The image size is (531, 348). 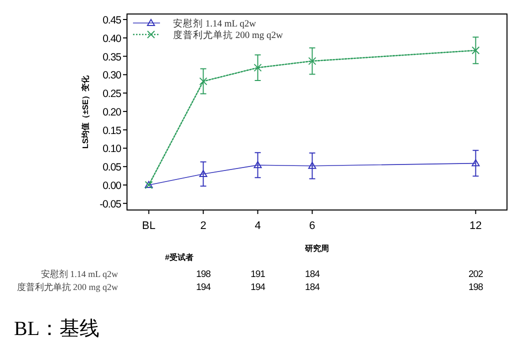 What do you see at coordinates (316, 248) in the screenshot?
I see `x-axis-title: 研究周` at bounding box center [316, 248].